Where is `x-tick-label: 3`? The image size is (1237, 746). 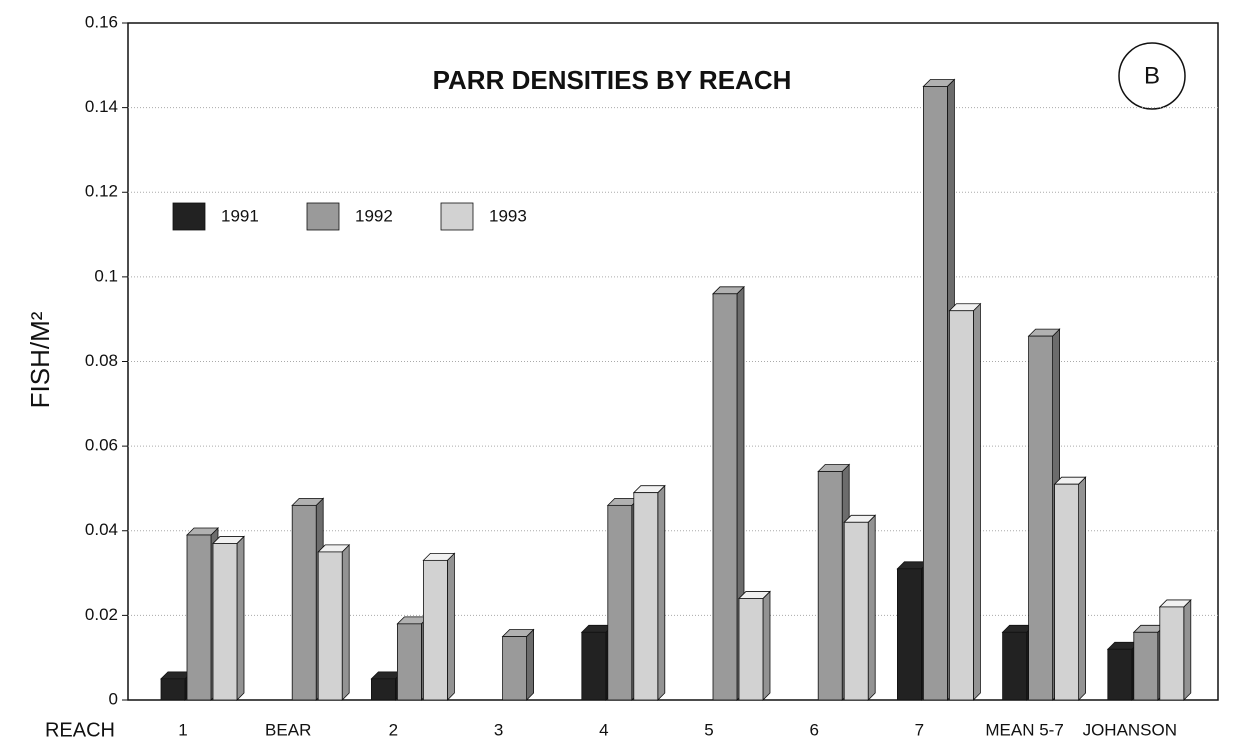 x-tick-label: 3 is located at coordinates (498, 729).